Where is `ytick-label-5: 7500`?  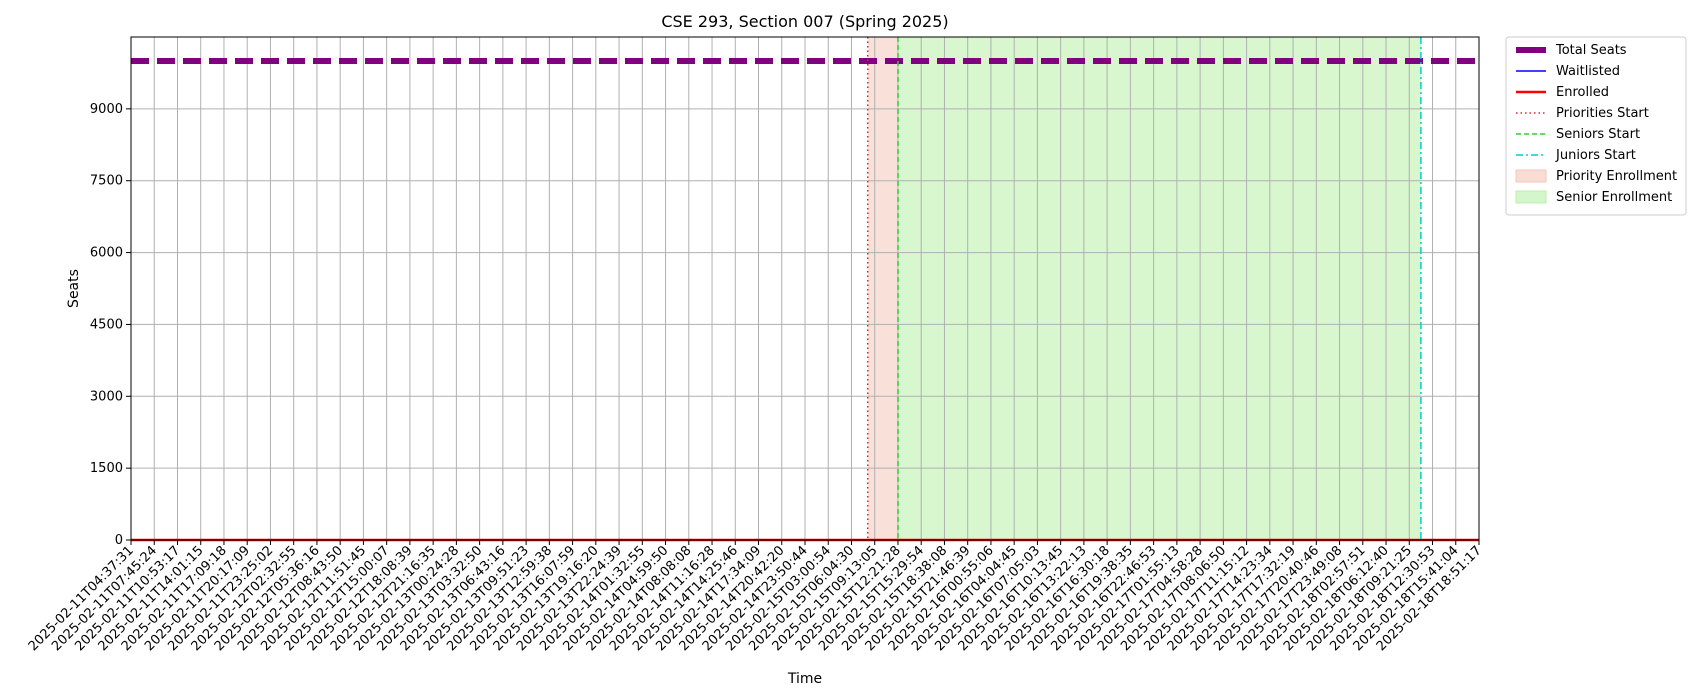
ytick-label-5: 7500 is located at coordinates (106, 181).